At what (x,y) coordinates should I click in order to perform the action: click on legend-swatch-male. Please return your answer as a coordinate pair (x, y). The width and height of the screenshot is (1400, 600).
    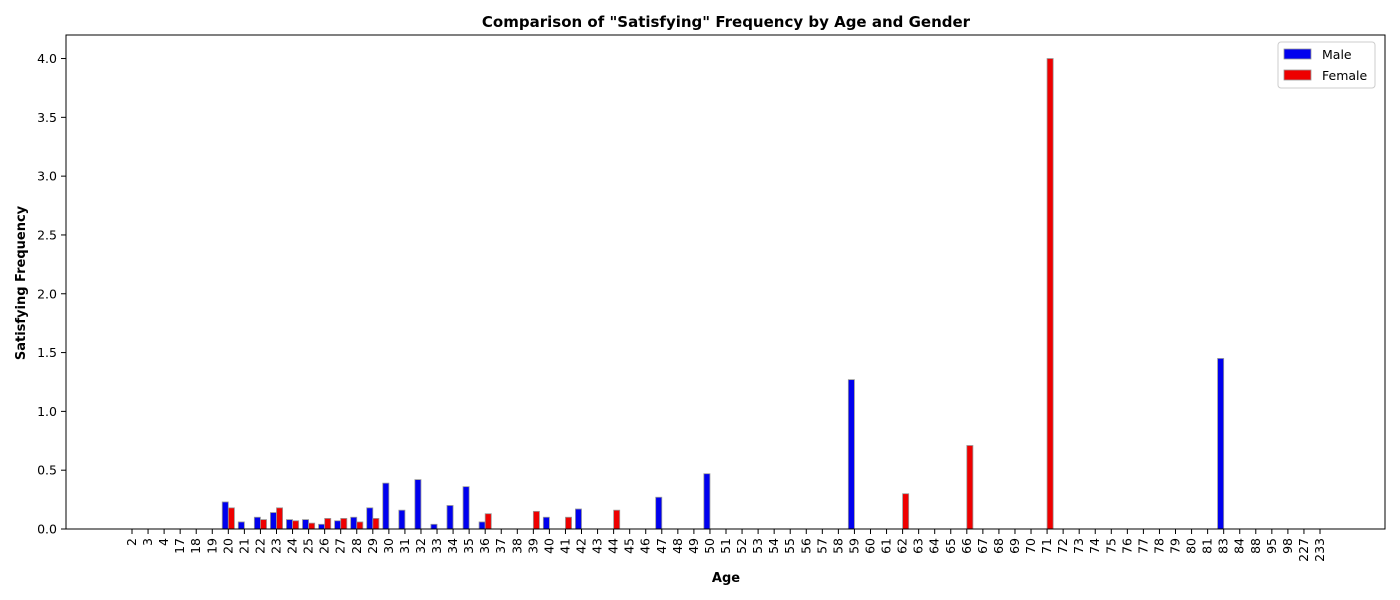
    Looking at the image, I should click on (1297, 54).